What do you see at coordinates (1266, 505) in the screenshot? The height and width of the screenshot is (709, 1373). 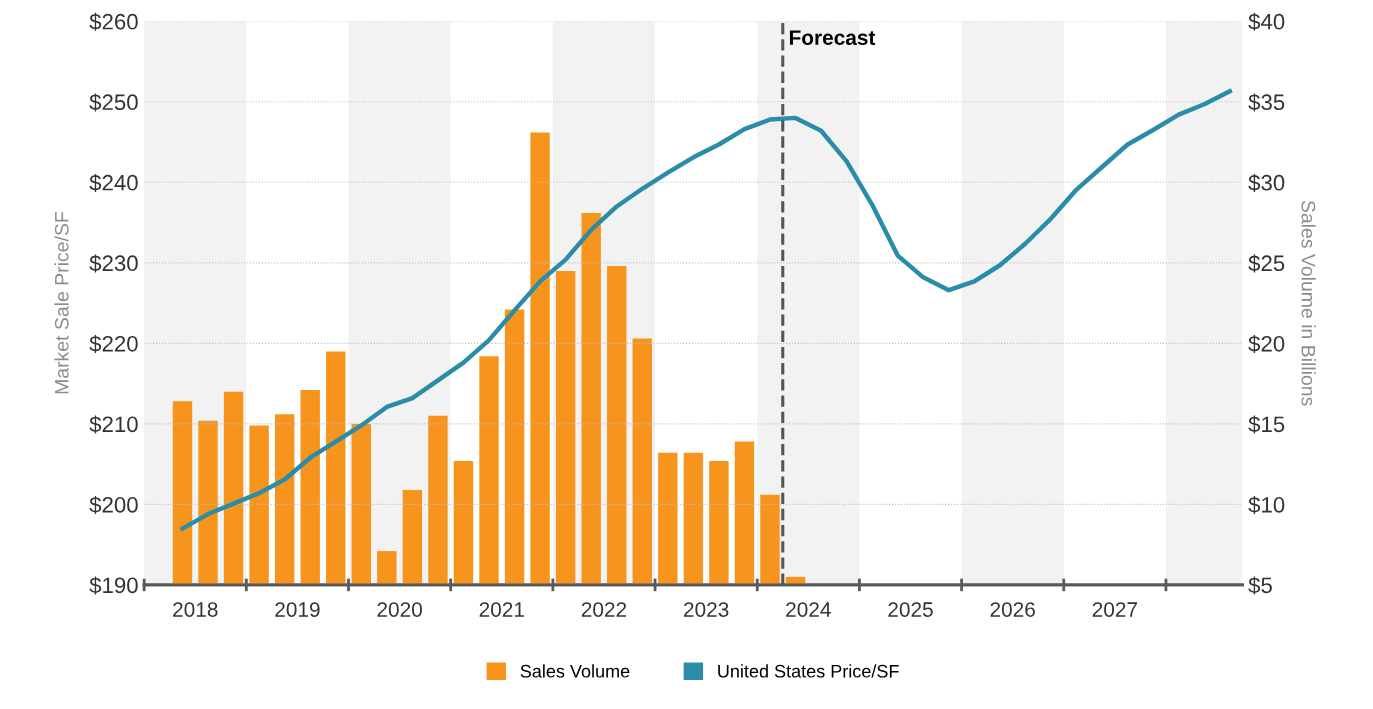 I see `y2-tick-label: $10` at bounding box center [1266, 505].